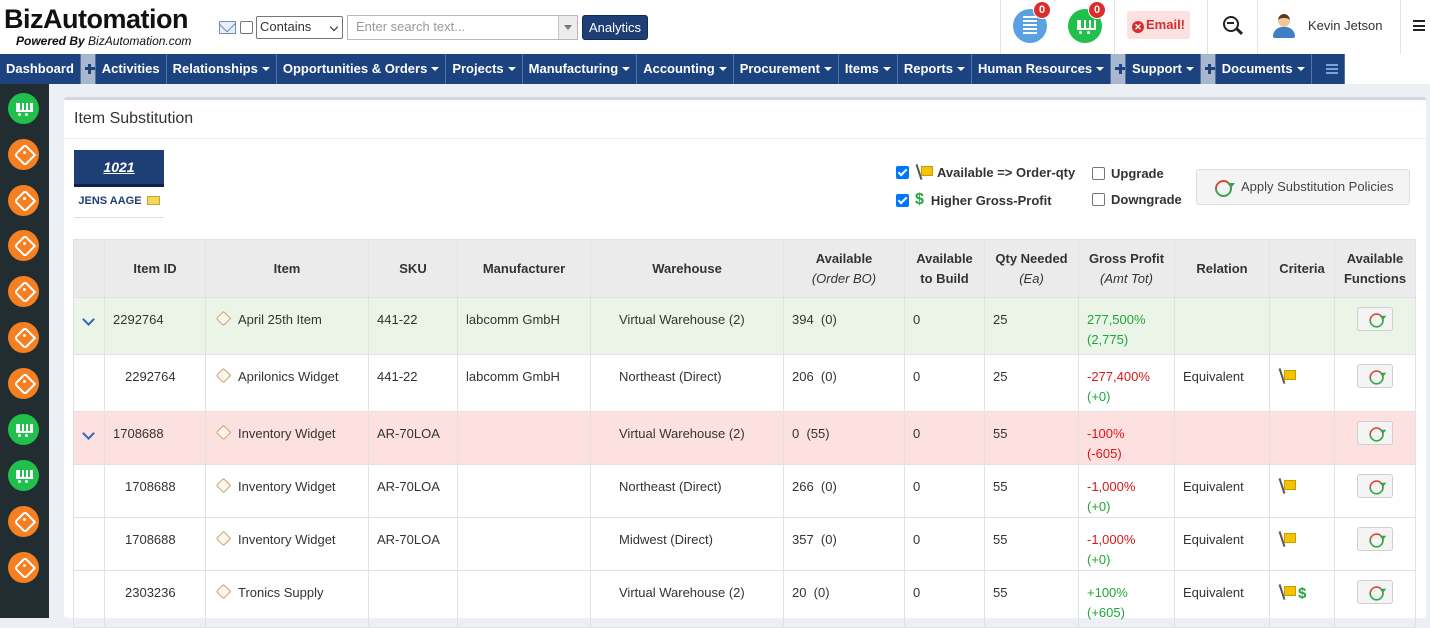  Describe the element at coordinates (155, 268) in the screenshot. I see `col-item-id: Item ID` at that location.